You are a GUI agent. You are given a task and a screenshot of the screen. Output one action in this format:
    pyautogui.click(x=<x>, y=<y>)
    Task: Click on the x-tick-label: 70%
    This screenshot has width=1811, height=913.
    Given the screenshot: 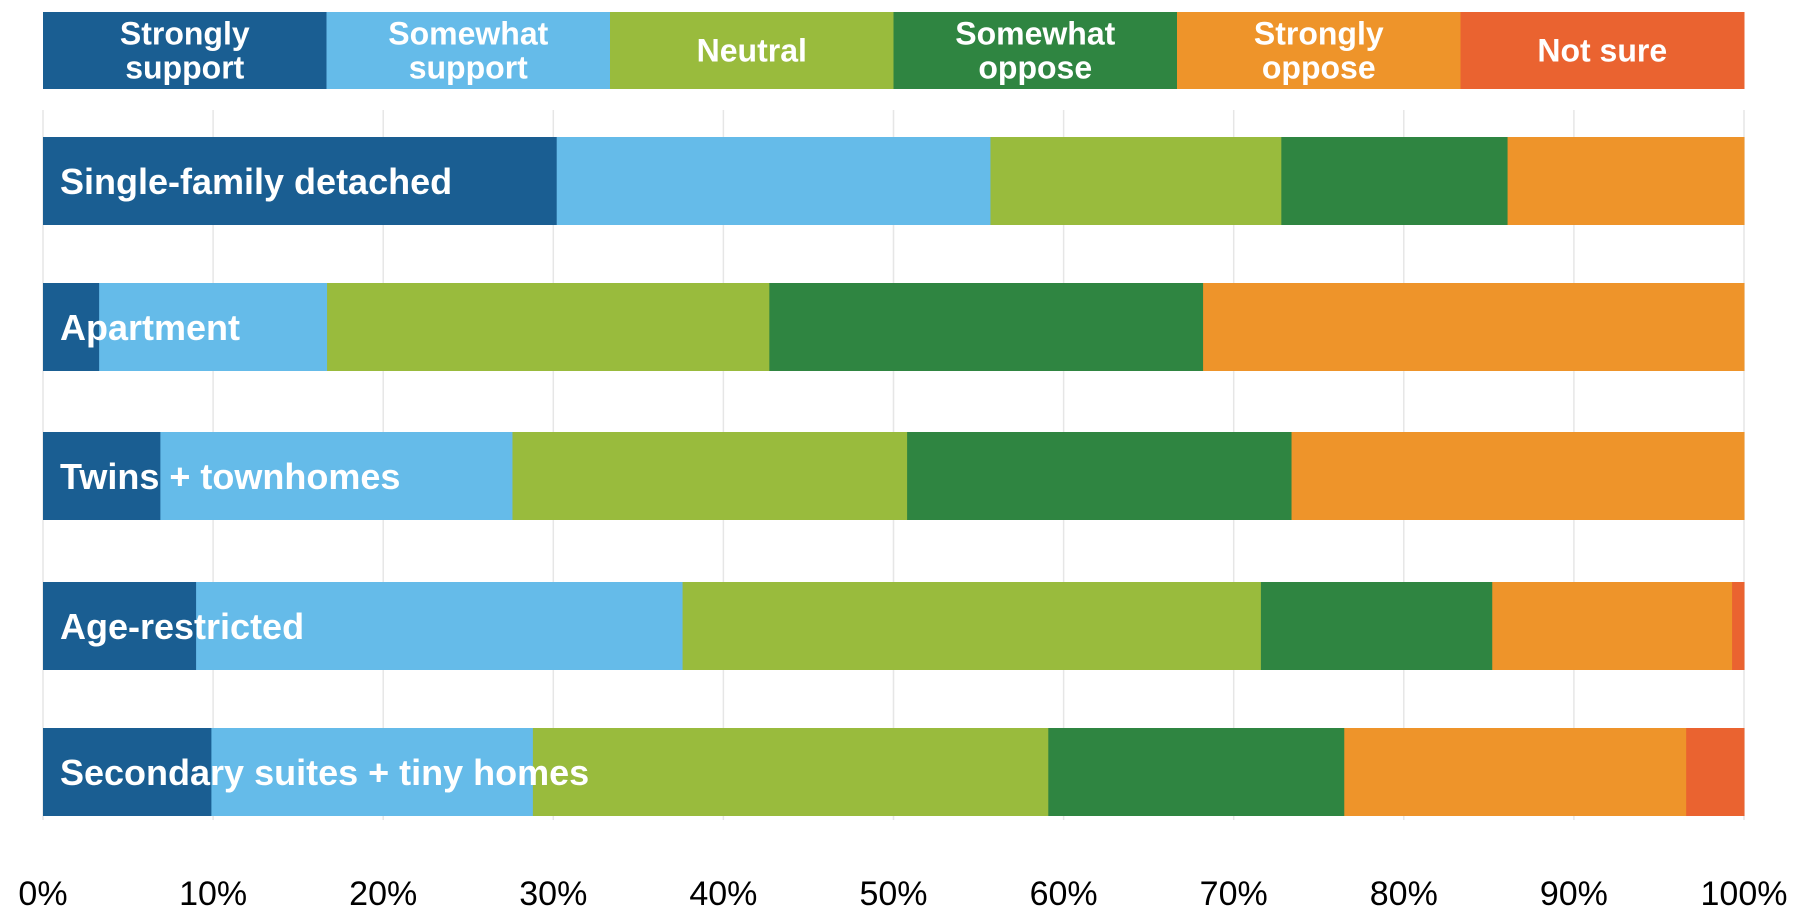 What is the action you would take?
    pyautogui.click(x=1234, y=894)
    